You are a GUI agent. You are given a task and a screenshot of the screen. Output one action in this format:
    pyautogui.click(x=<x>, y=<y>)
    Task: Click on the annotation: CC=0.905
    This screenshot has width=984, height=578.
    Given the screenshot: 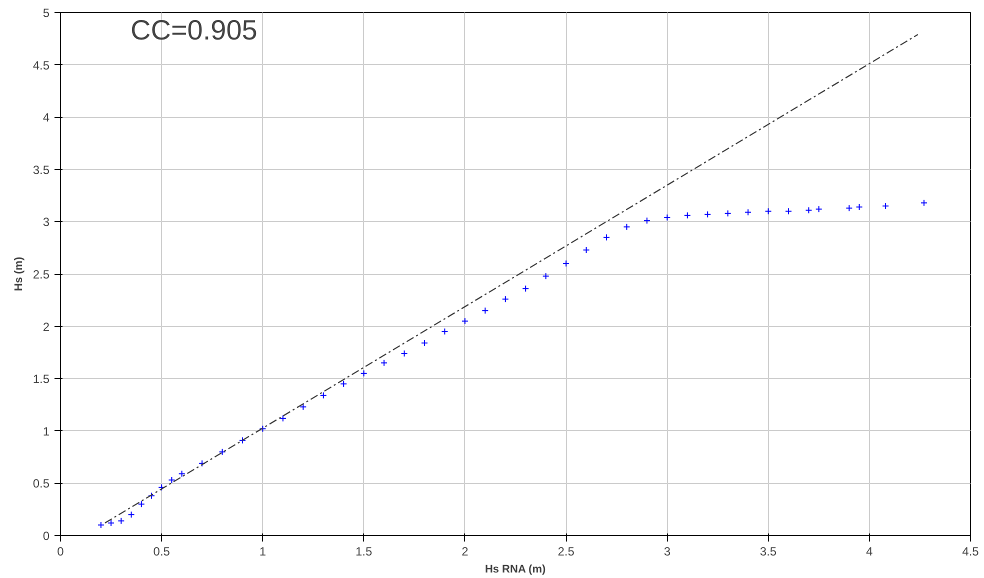 What is the action you would take?
    pyautogui.click(x=194, y=30)
    